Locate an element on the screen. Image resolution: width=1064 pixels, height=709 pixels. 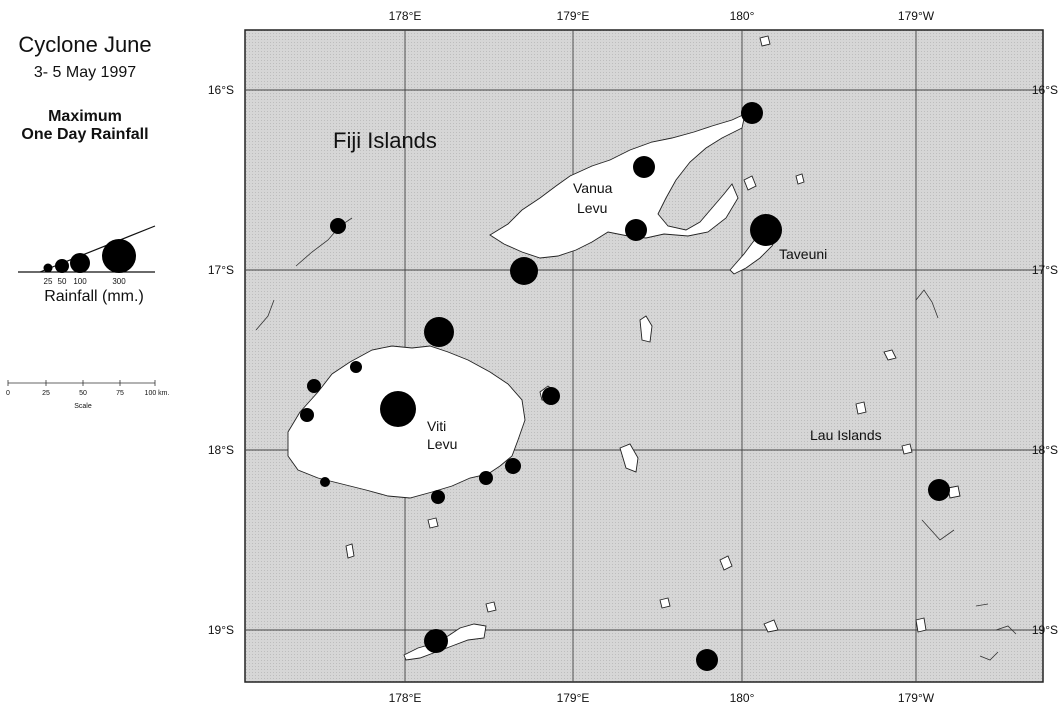
label-taveuni: Taveuni is located at coordinates (803, 254).